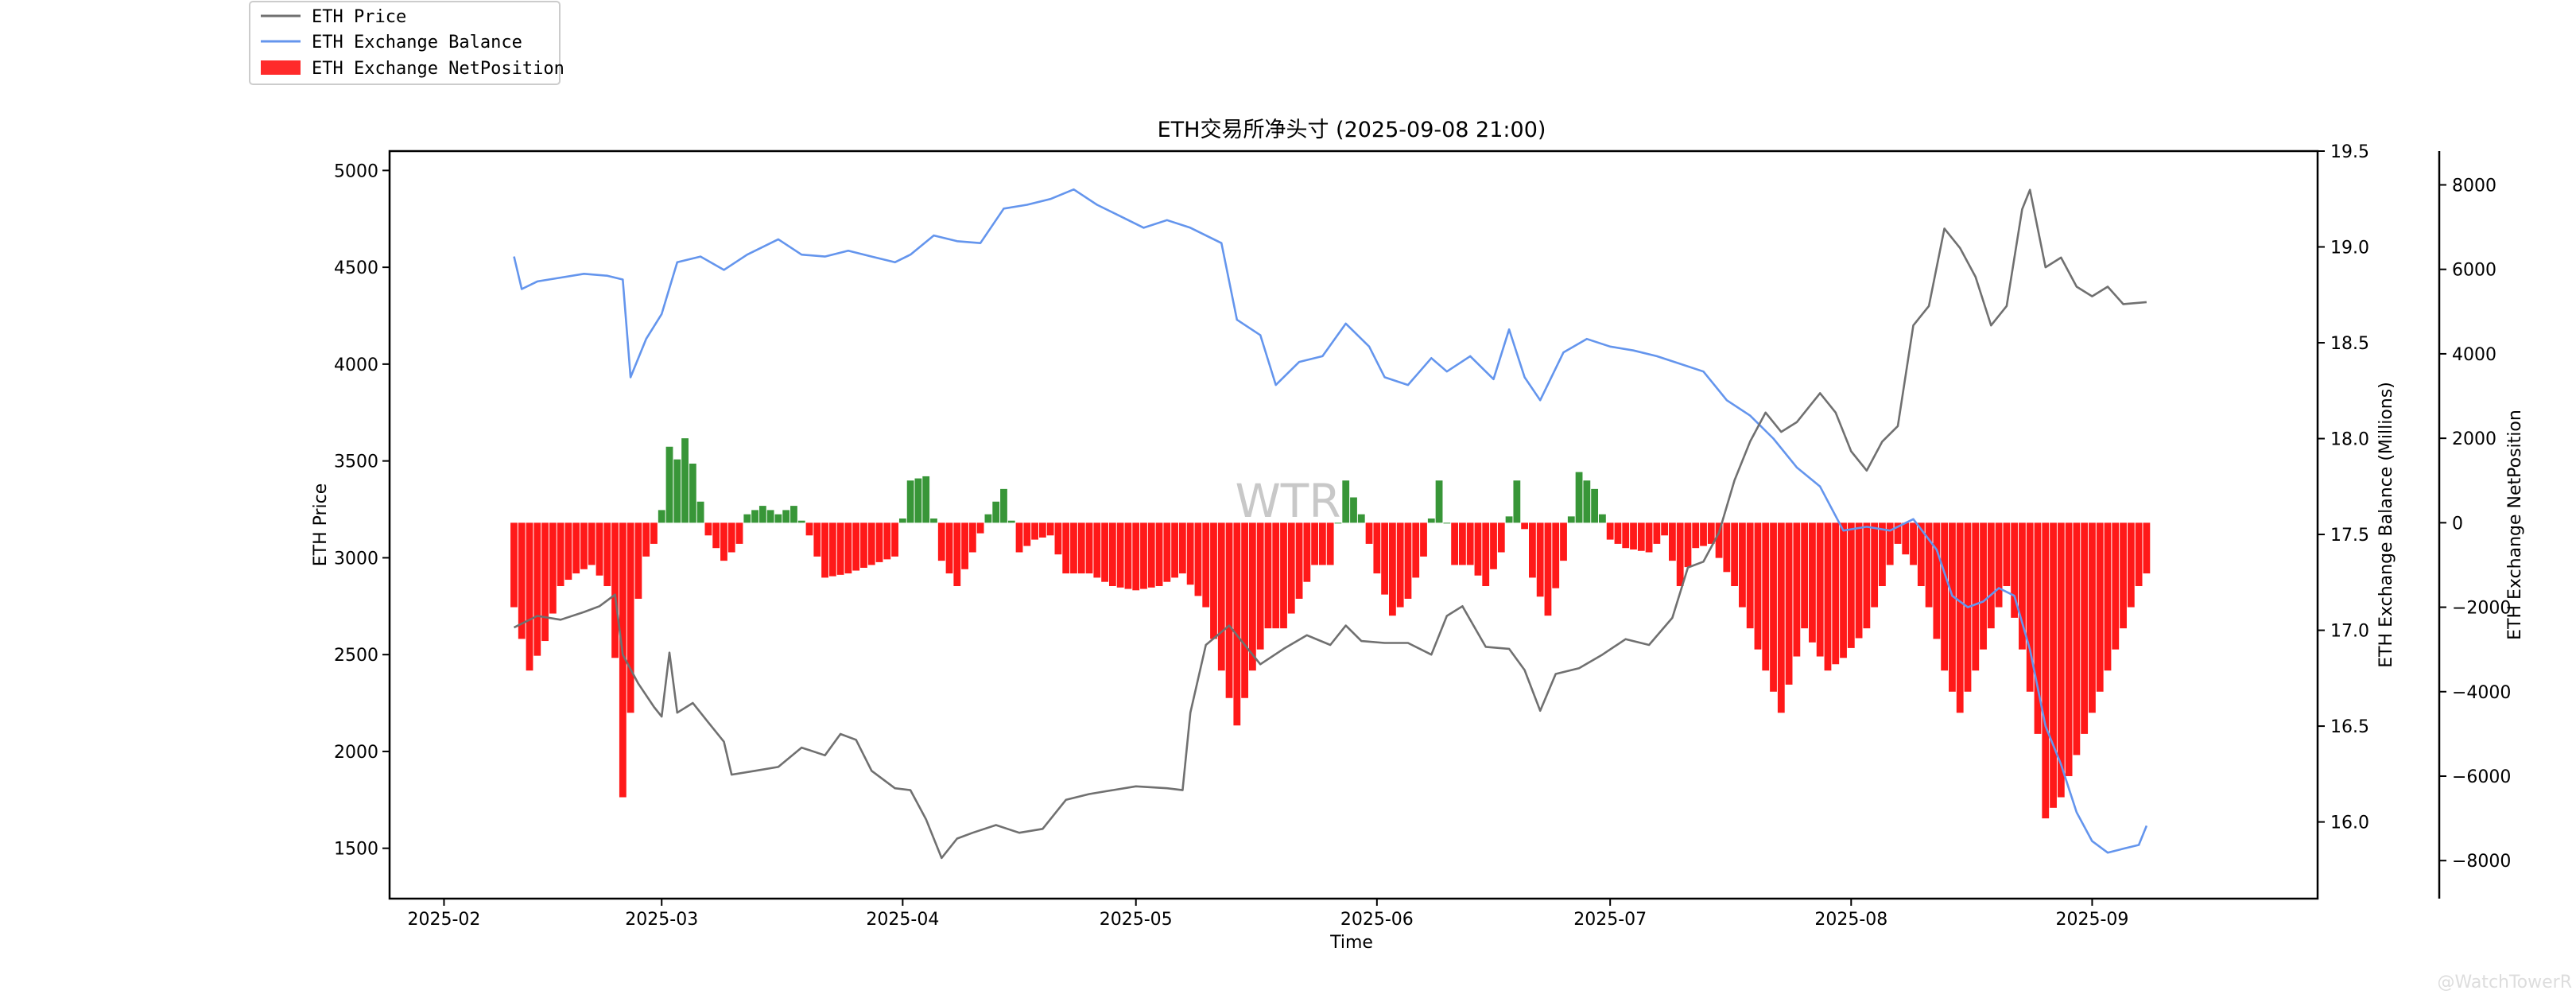  Describe the element at coordinates (2349, 727) in the screenshot. I see `y-right1-tick-label: 16.5` at that location.